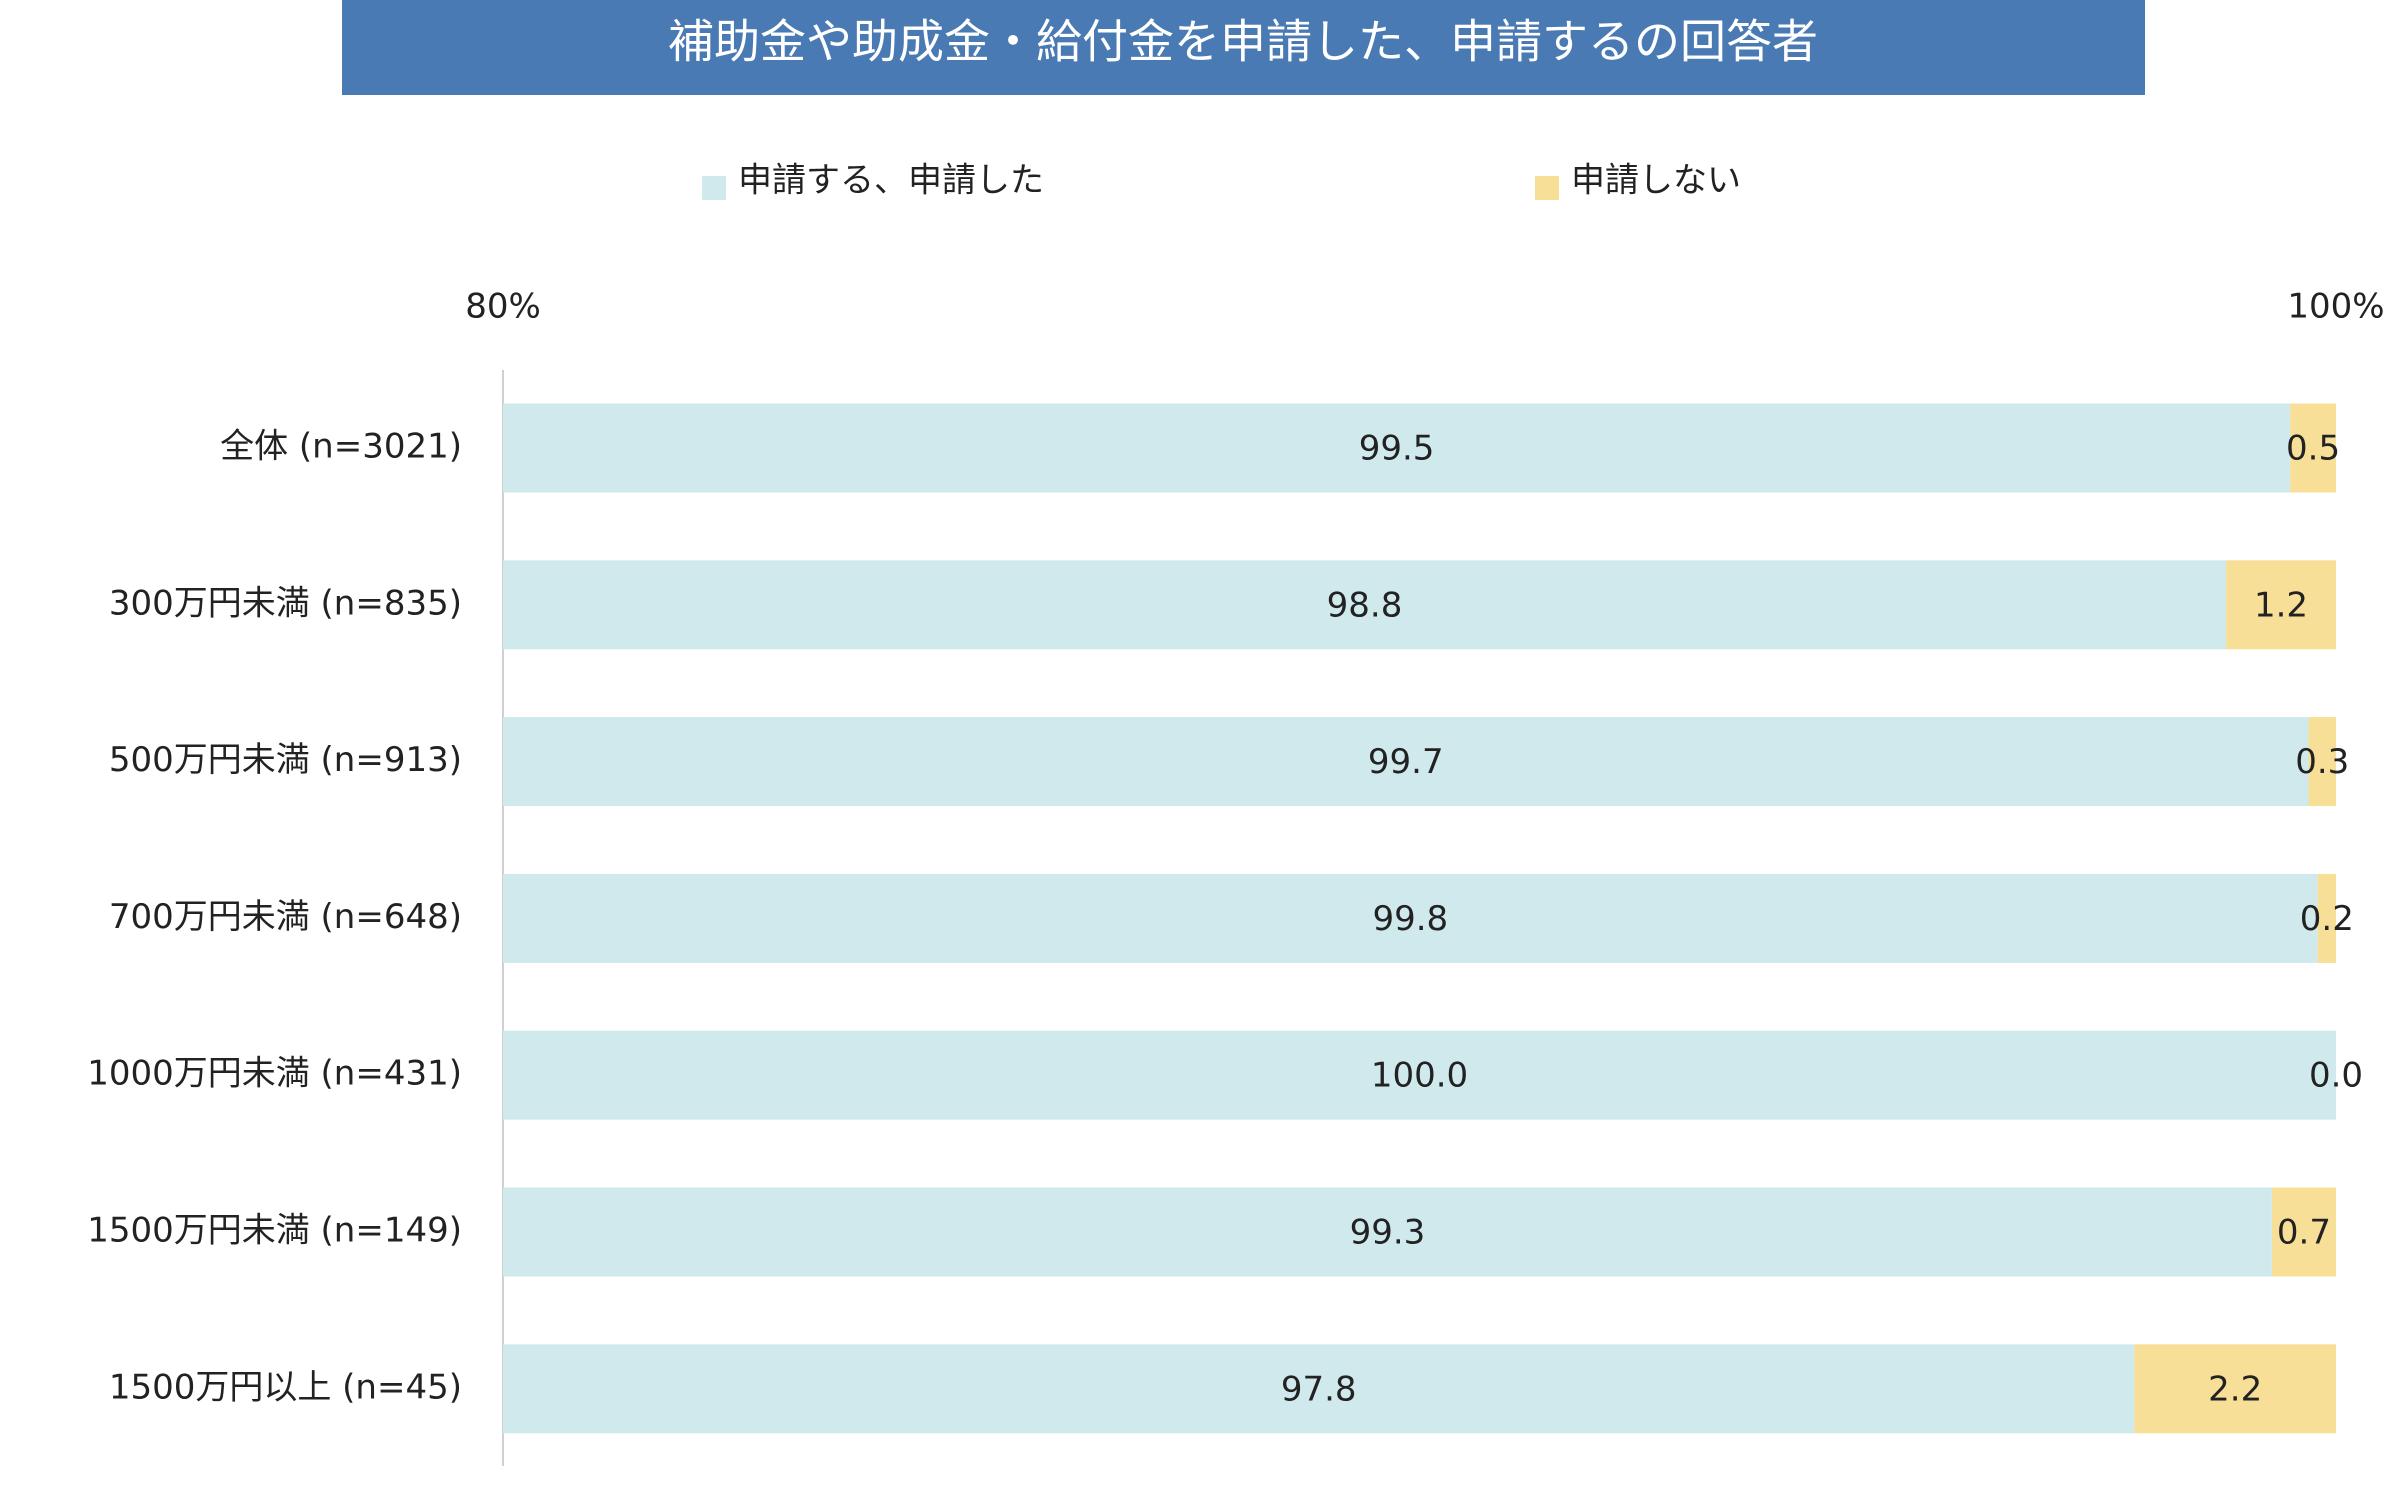  What do you see at coordinates (2335, 307) in the screenshot?
I see `x-tick-label: 100%` at bounding box center [2335, 307].